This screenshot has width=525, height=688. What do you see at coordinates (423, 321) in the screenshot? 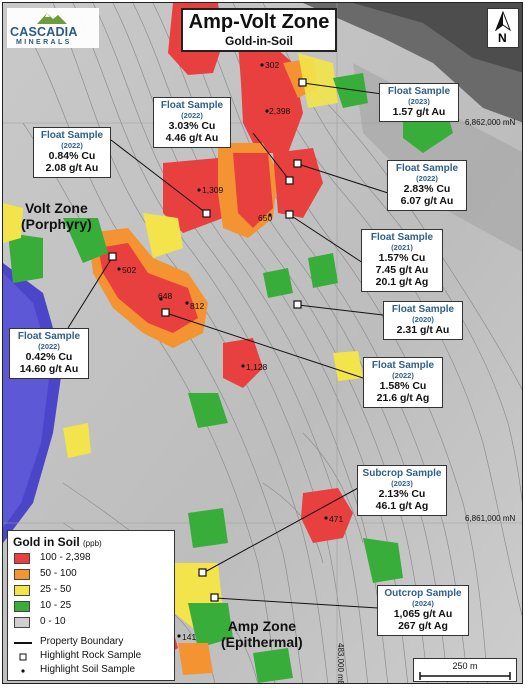
I see `callout-float-2020: Float Sample (2020) 2.31 g/t Au` at bounding box center [423, 321].